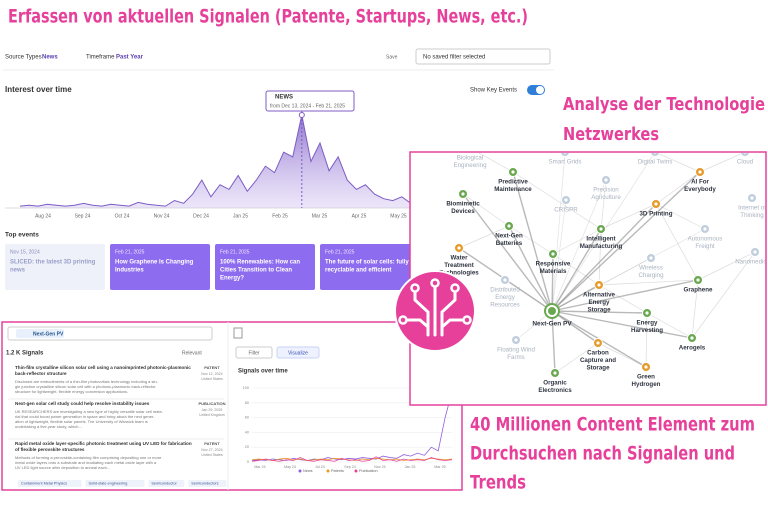 The width and height of the screenshot is (768, 512). Describe the element at coordinates (463, 204) in the screenshot. I see `node-label: Biomimetic` at that location.